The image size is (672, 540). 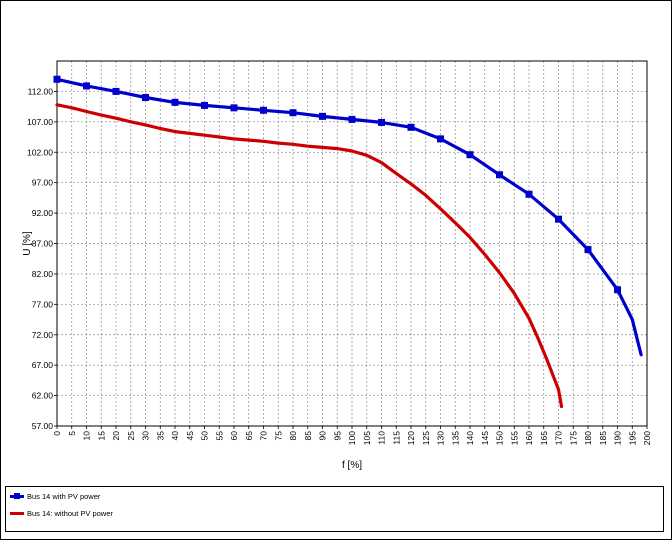 What do you see at coordinates (43, 426) in the screenshot?
I see `y-tick-label: 57.00` at bounding box center [43, 426].